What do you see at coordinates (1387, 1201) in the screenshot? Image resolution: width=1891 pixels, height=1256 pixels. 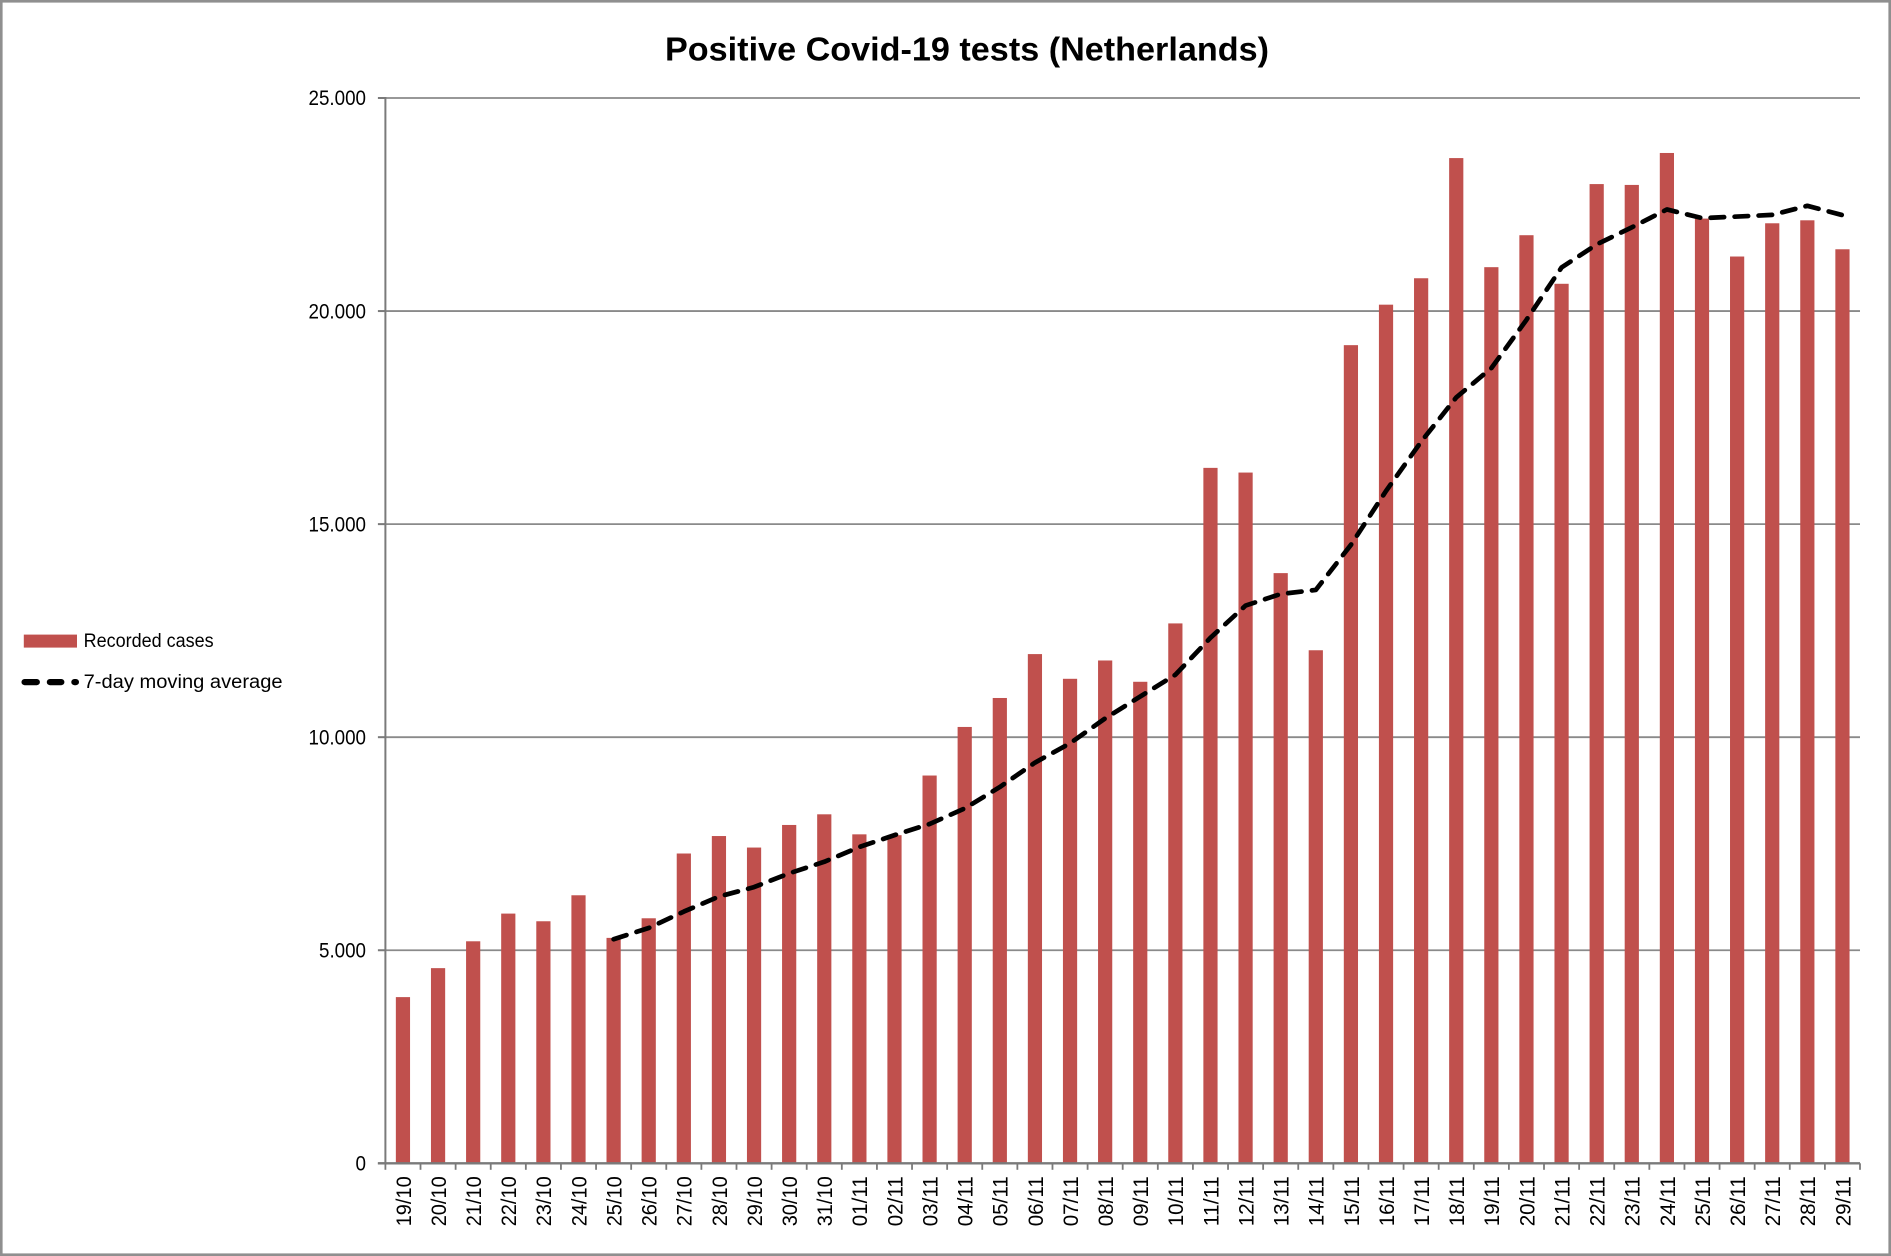 I see `svg-text: 16/11` at bounding box center [1387, 1201].